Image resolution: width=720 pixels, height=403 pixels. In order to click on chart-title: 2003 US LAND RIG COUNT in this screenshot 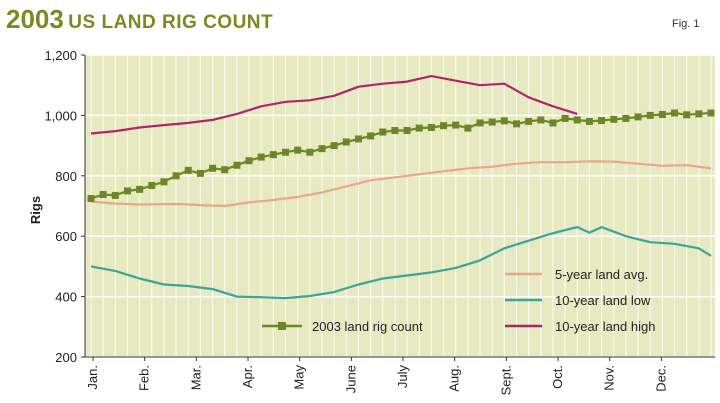, I will do `click(139, 19)`.